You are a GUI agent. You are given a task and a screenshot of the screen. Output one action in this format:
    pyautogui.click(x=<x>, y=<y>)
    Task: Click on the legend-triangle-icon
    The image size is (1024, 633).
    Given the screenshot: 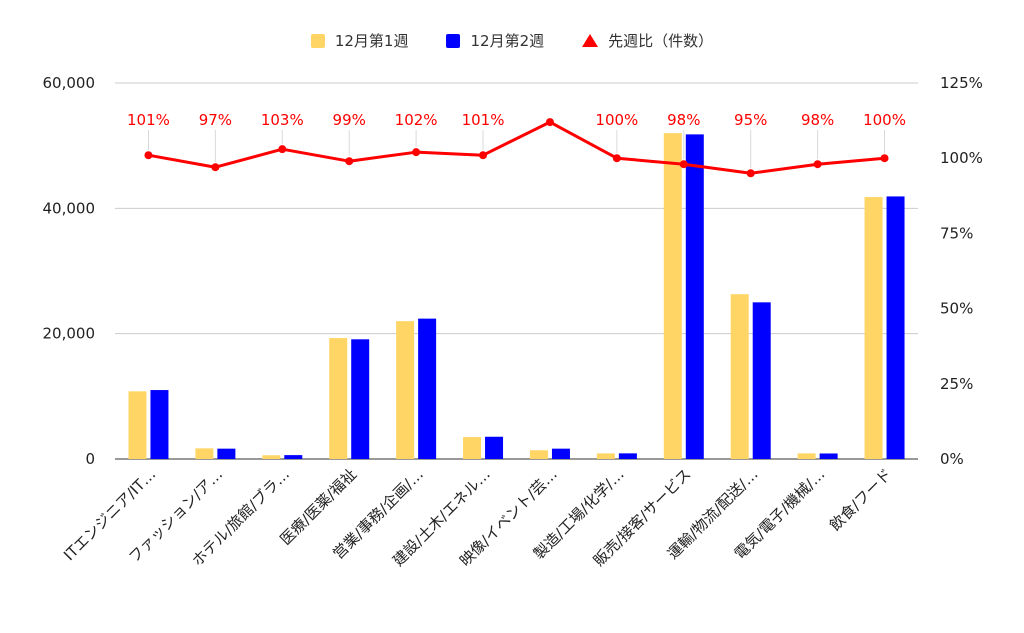 What is the action you would take?
    pyautogui.click(x=590, y=40)
    